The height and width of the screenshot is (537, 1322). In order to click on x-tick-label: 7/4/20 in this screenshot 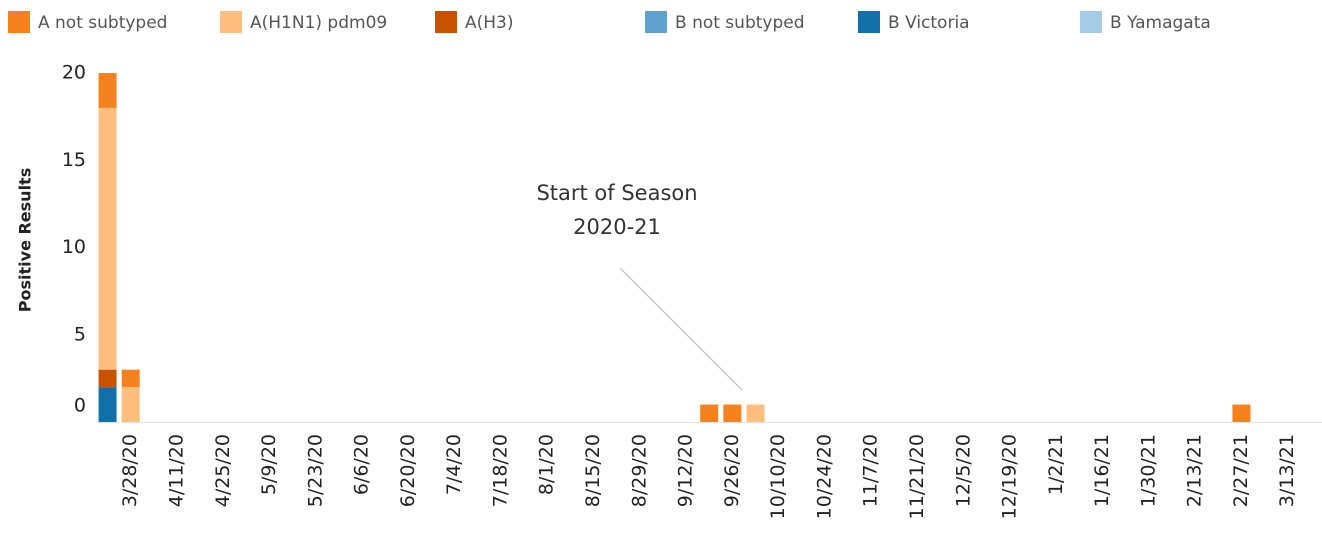, I will do `click(454, 464)`.